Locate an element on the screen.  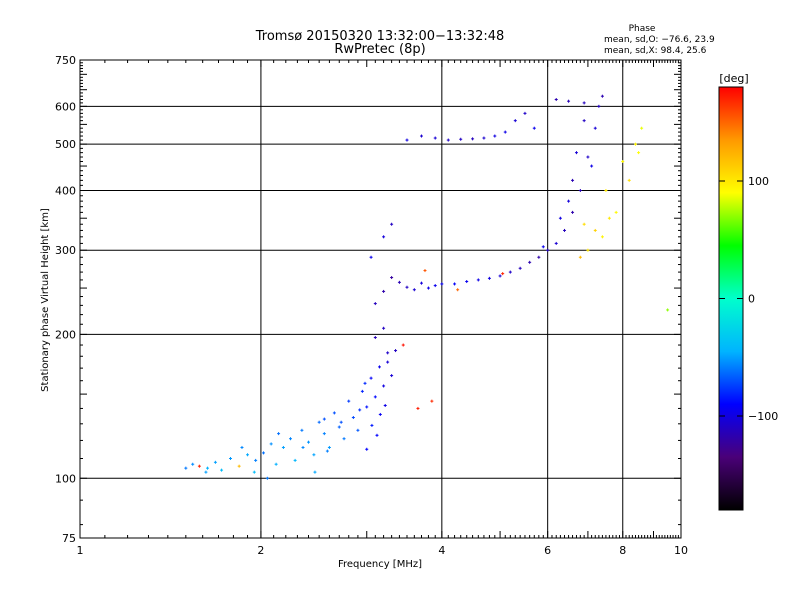
colorbar-tick-label: 0 is located at coordinates (751, 299).